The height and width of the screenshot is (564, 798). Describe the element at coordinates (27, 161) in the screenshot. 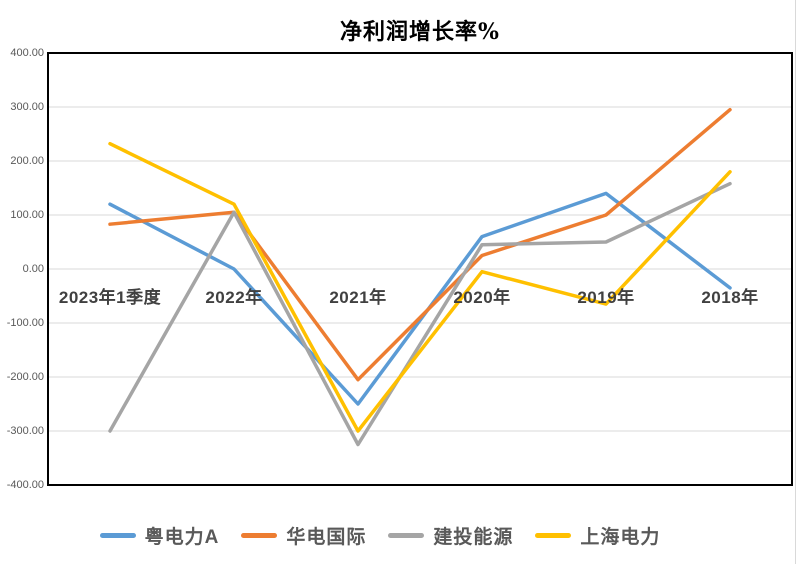

I see `y-tick-label: 200.00` at that location.